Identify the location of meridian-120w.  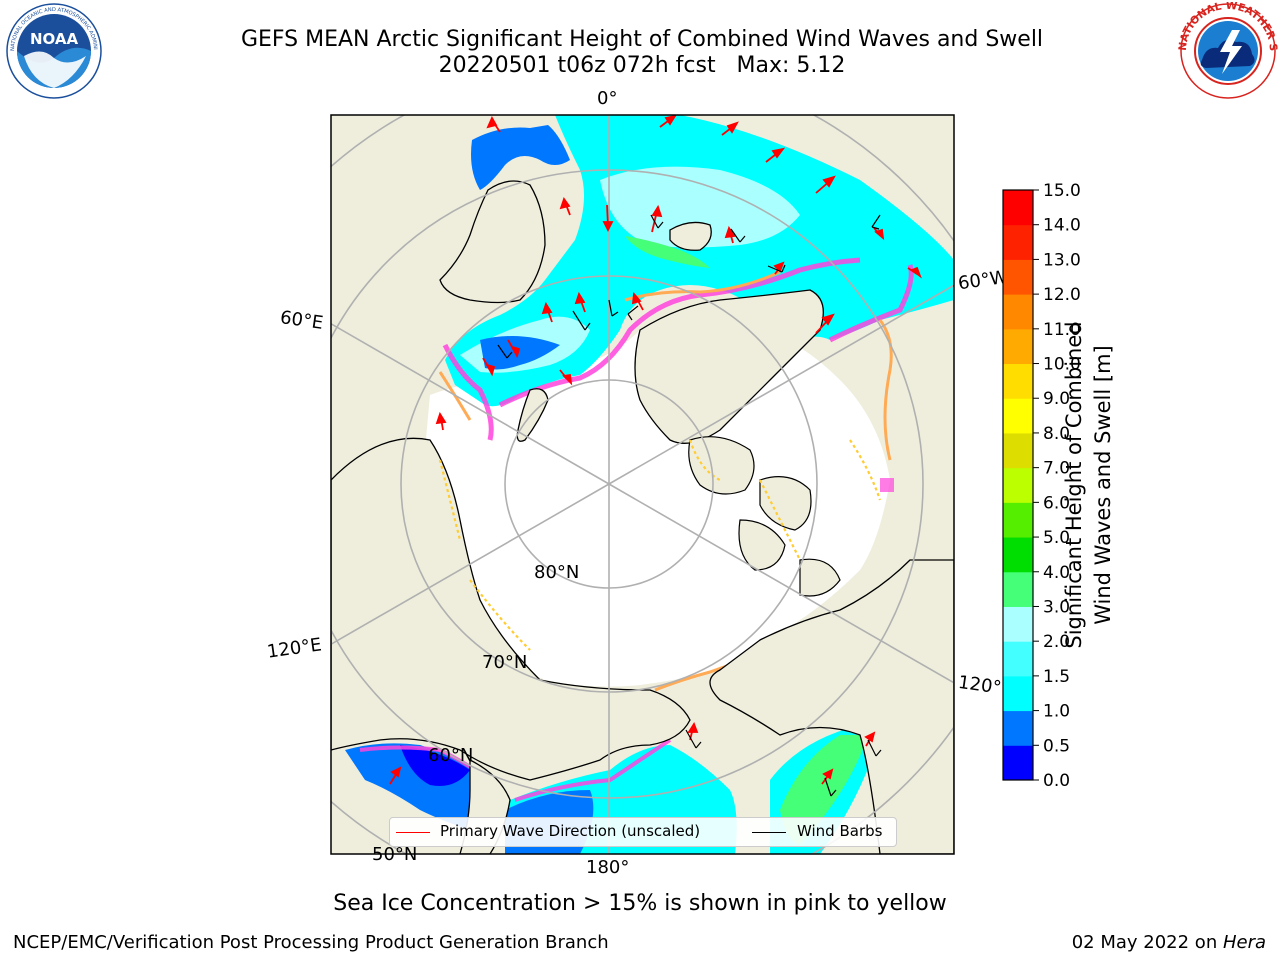
(781, 583).